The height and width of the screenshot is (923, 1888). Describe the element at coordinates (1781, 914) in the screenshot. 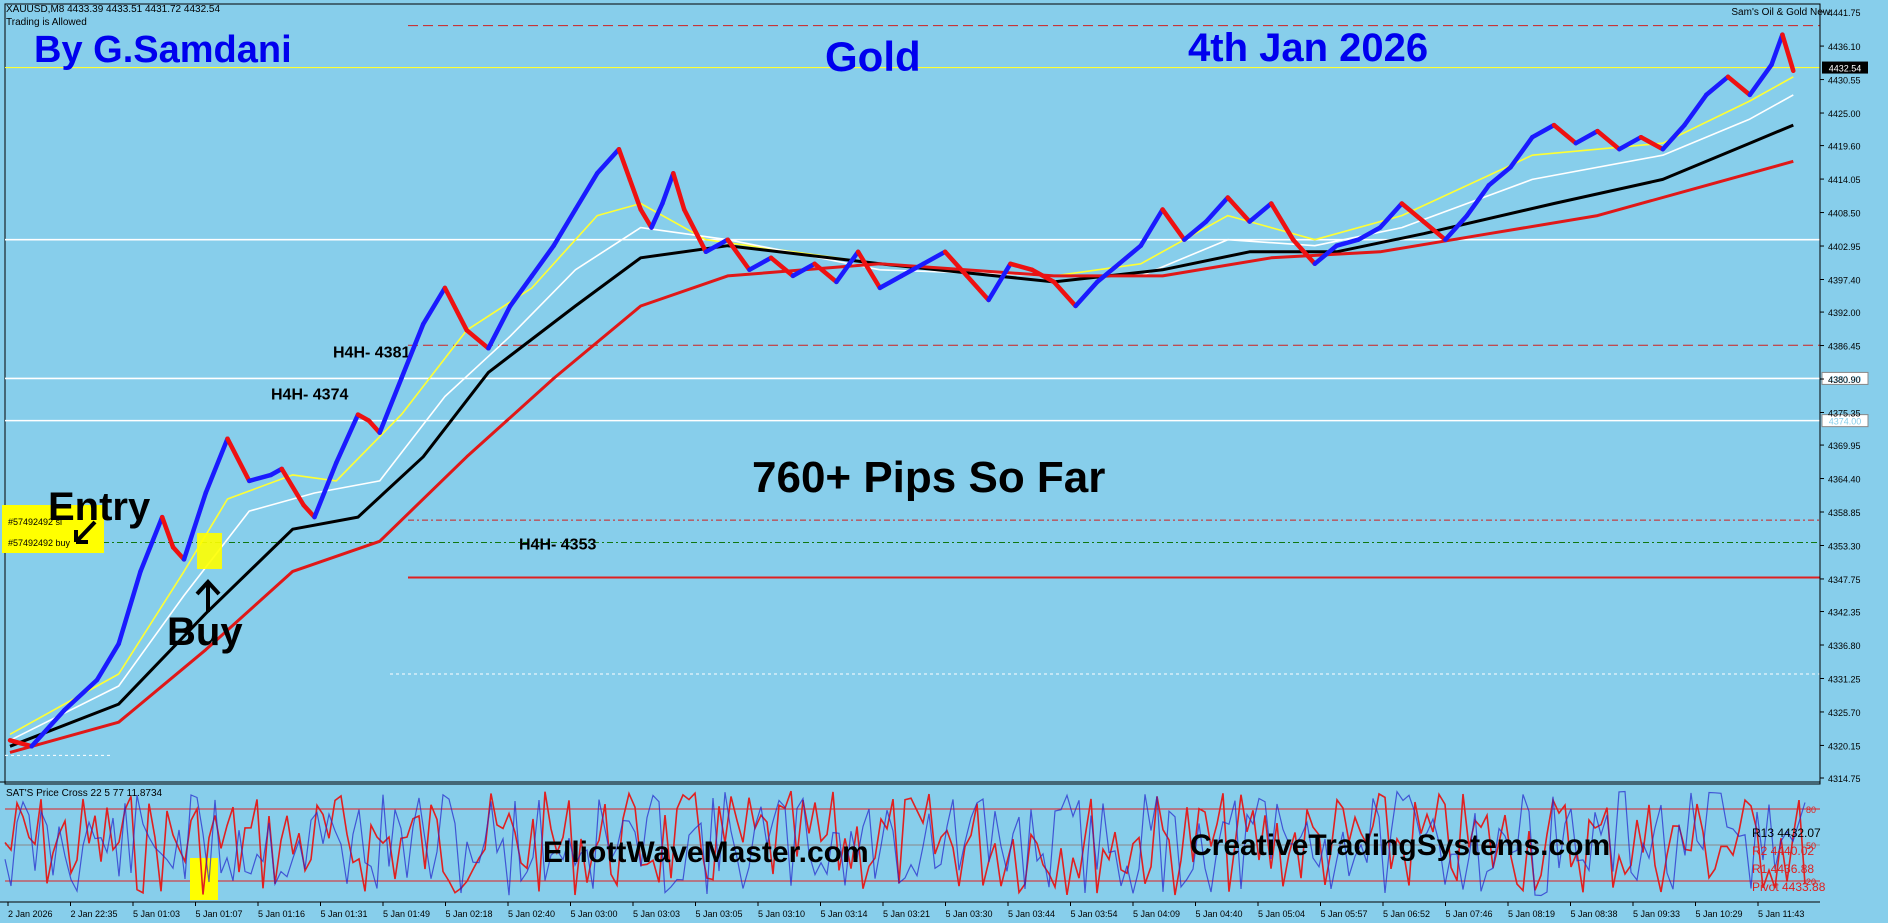

I see `time-tick-label: 5 Jan 11:43` at that location.